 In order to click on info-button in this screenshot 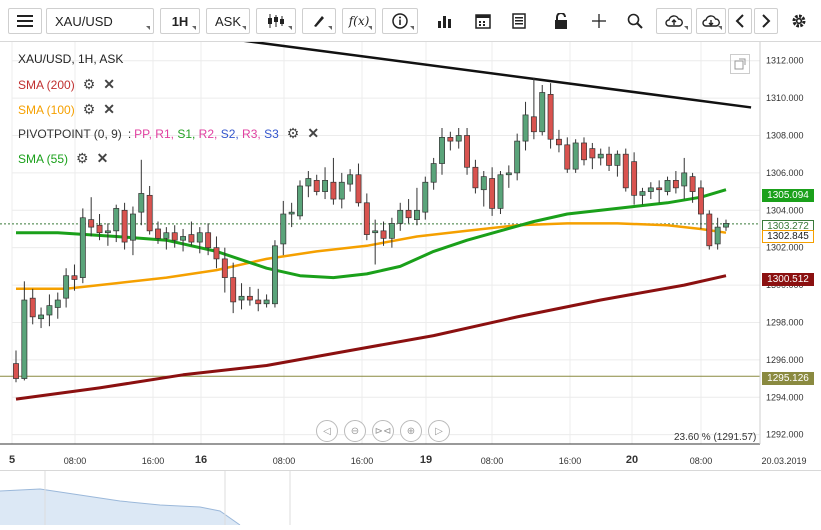, I will do `click(400, 21)`.